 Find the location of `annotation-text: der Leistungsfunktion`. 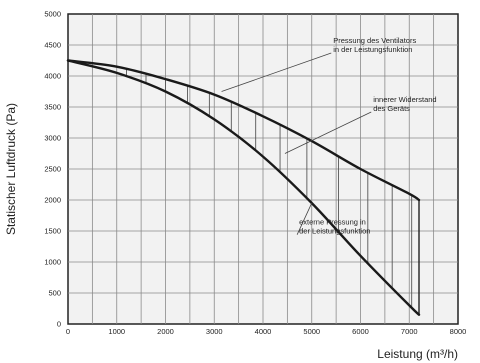

annotation-text: der Leistungsfunktion is located at coordinates (334, 231).